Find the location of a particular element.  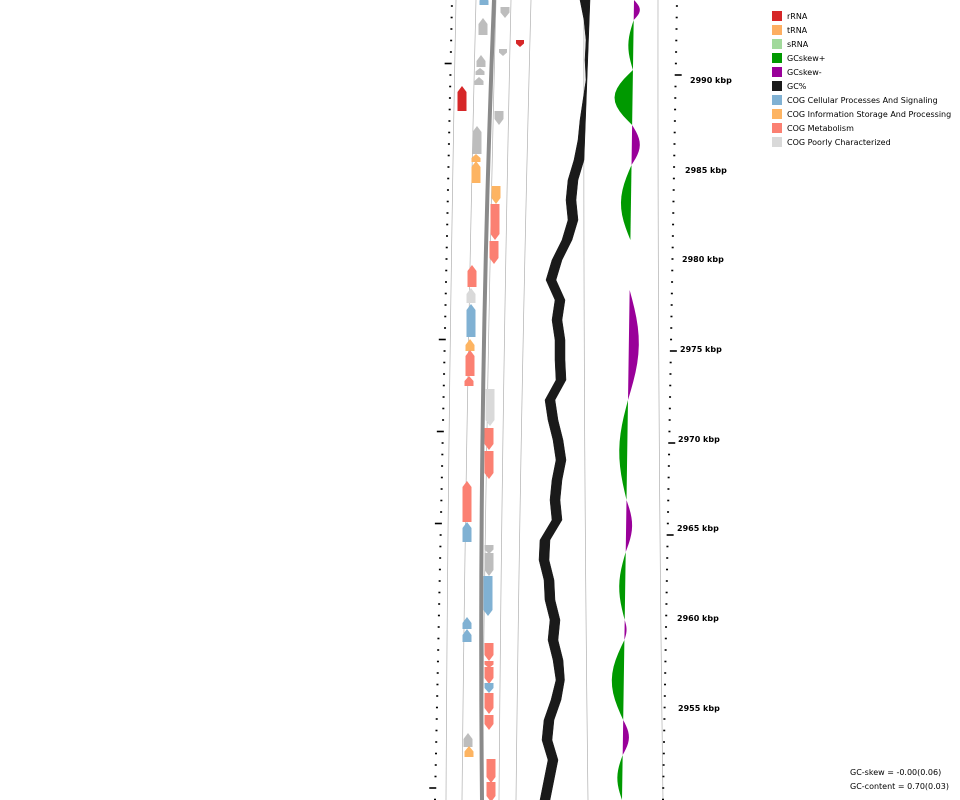

gc-skew-stat: GC-skew = -0.00(0.06) is located at coordinates (896, 772).